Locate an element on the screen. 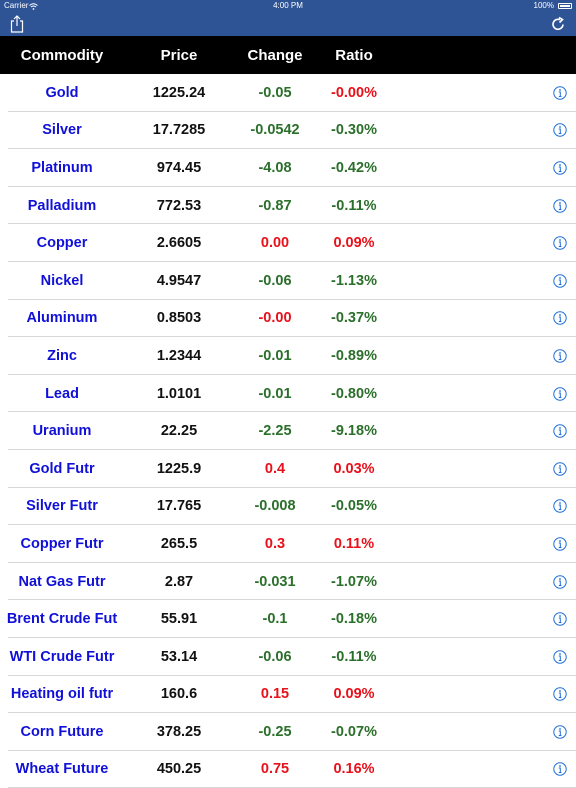 This screenshot has height=788, width=576. header-change: Change is located at coordinates (275, 55).